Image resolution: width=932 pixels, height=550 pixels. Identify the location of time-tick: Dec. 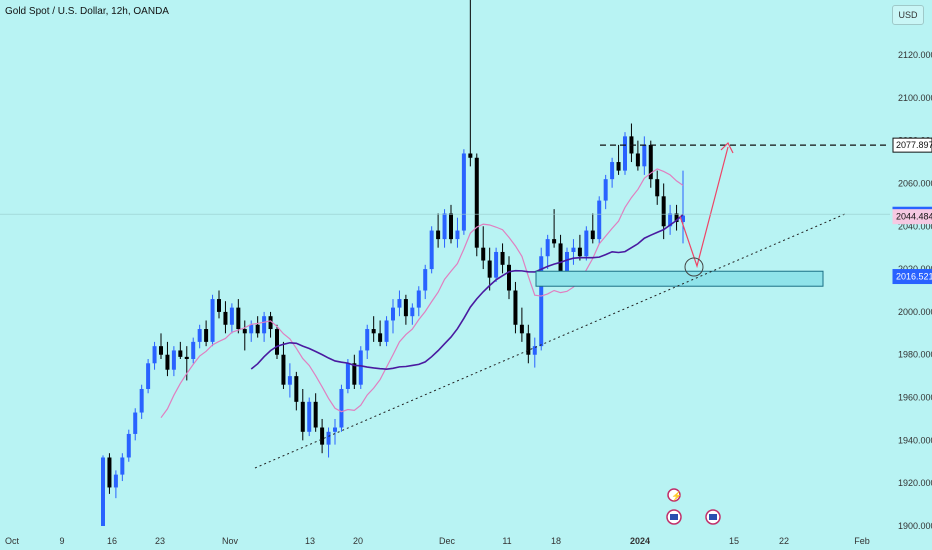
(447, 541).